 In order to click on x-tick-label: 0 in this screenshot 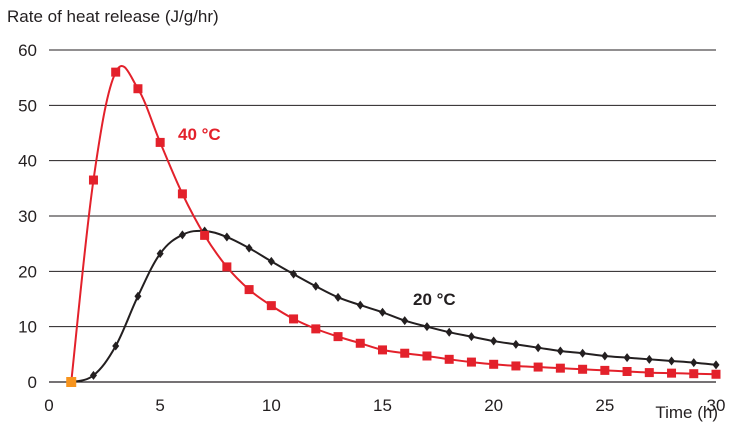, I will do `click(48, 405)`.